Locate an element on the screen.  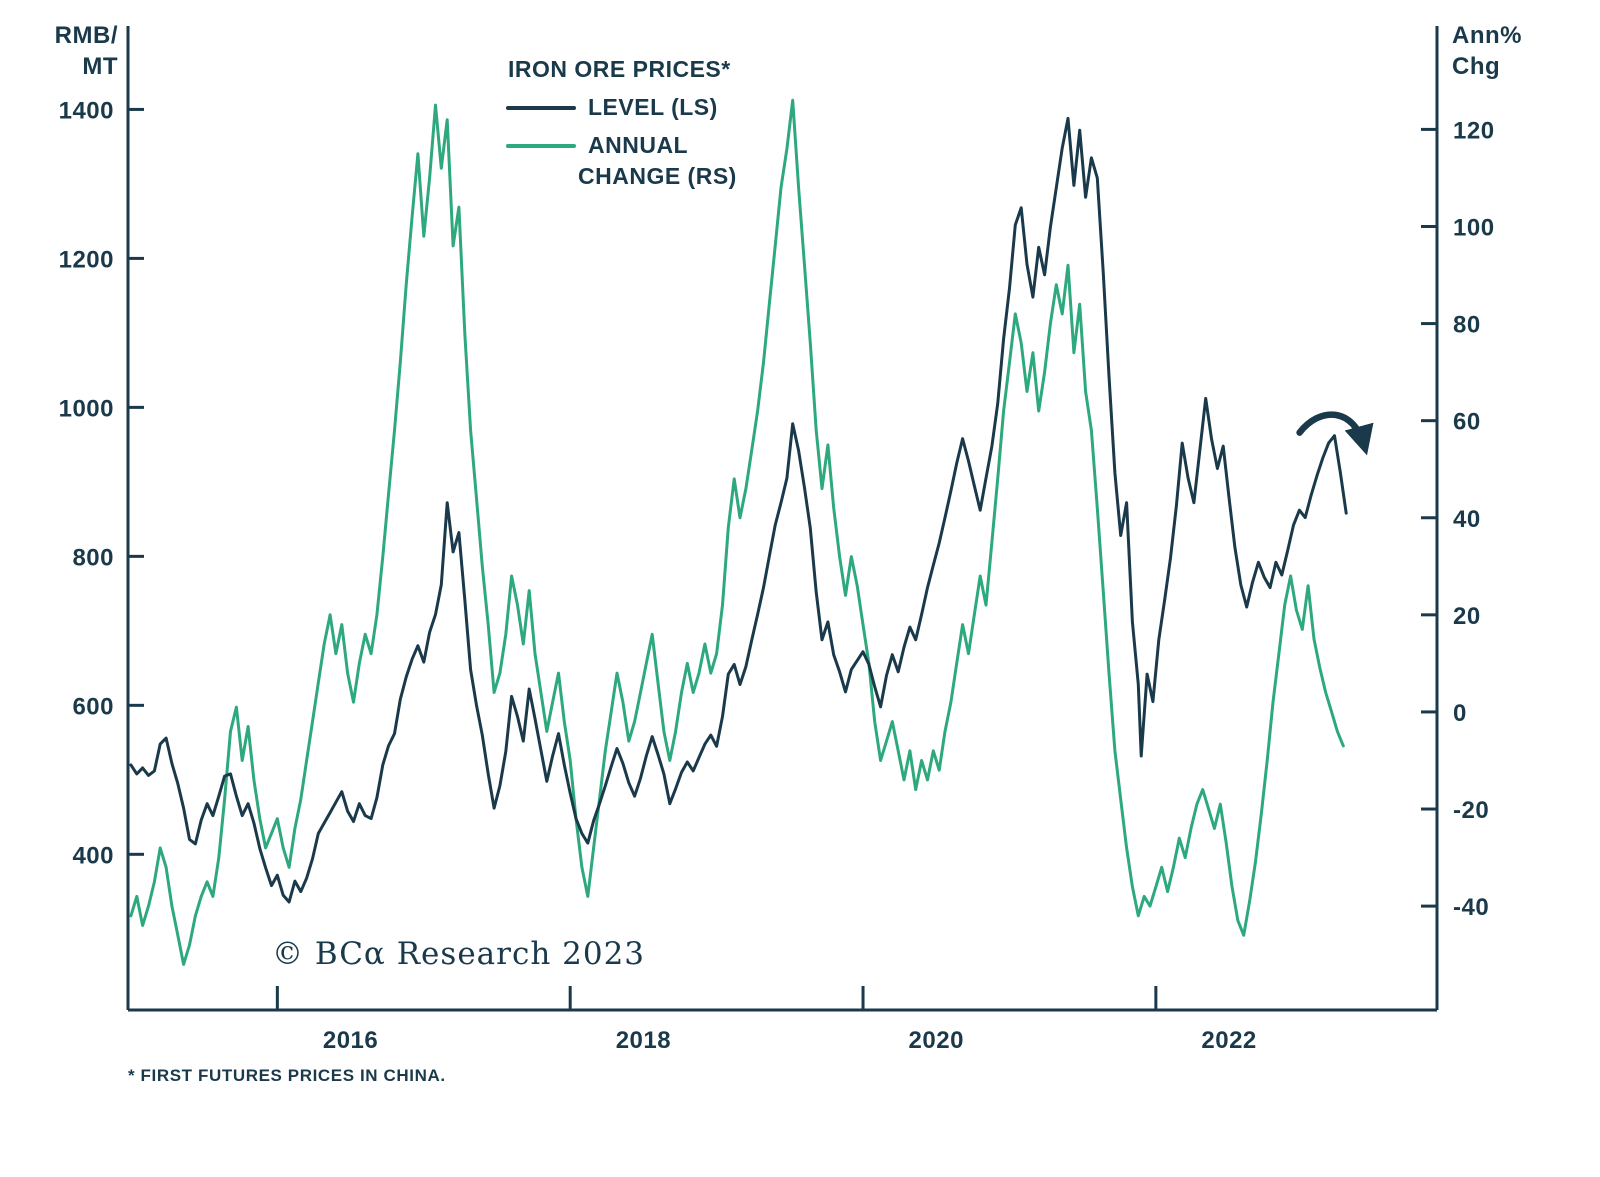
level-line-swatch is located at coordinates (541, 107).